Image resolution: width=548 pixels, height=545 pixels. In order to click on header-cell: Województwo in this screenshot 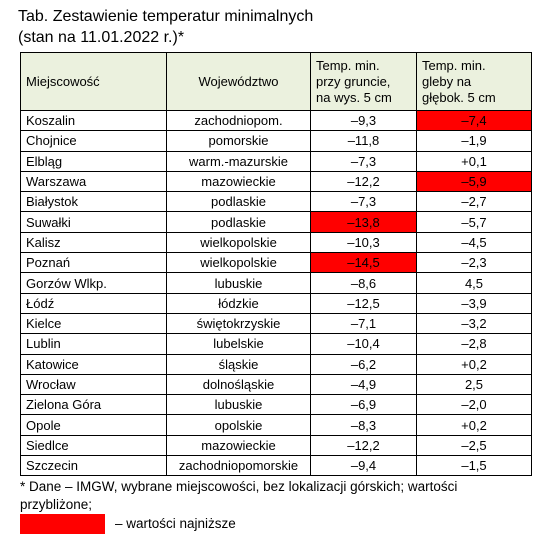, I will do `click(238, 81)`.